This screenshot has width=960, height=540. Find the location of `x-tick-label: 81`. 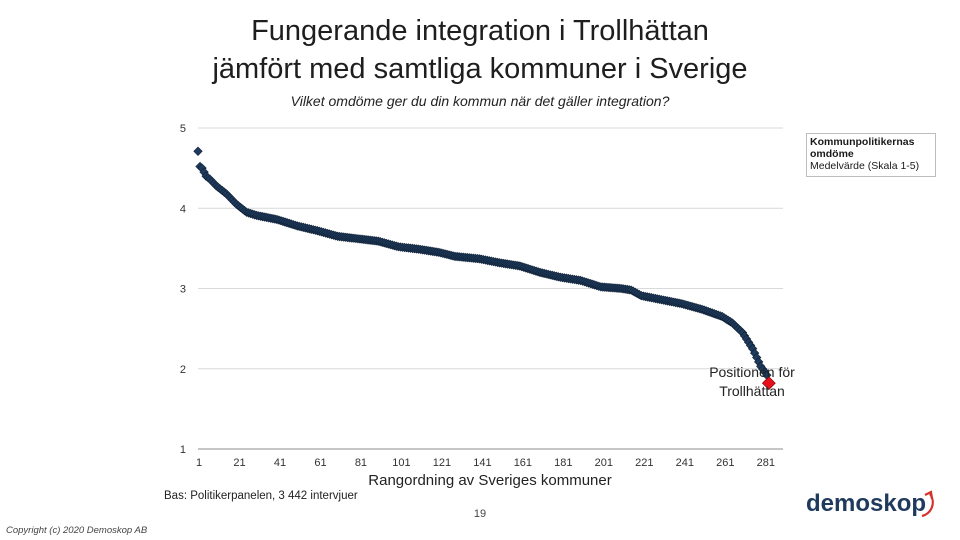

x-tick-label: 81 is located at coordinates (361, 463).